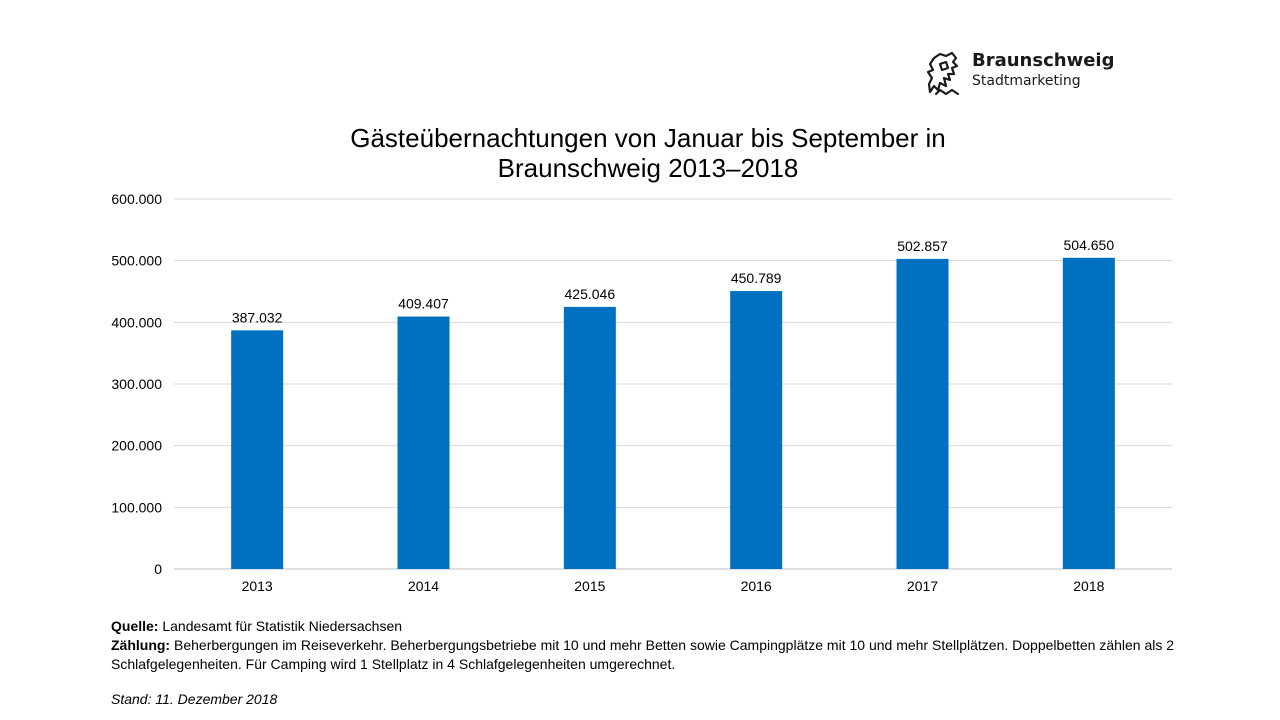  What do you see at coordinates (756, 586) in the screenshot?
I see `x-tick-label: 2016` at bounding box center [756, 586].